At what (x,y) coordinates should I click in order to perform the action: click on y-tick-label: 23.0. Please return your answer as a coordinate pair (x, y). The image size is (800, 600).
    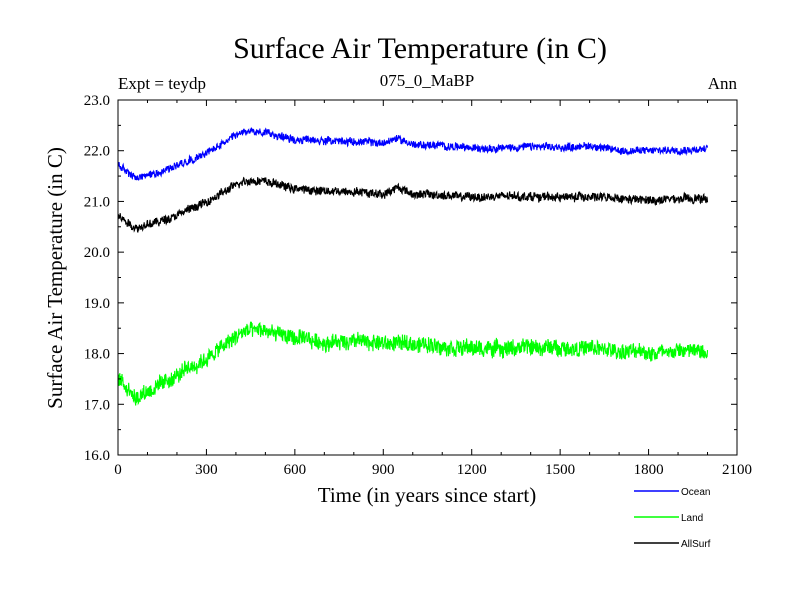
    Looking at the image, I should click on (97, 101).